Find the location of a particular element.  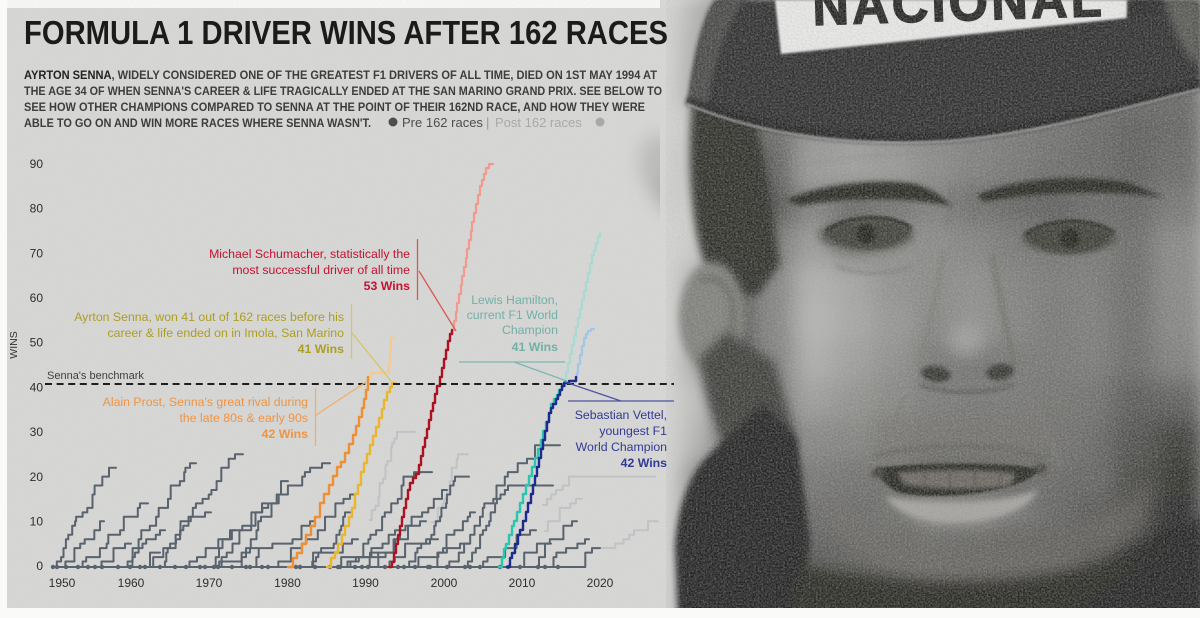

svg-text: 10 is located at coordinates (37, 522).